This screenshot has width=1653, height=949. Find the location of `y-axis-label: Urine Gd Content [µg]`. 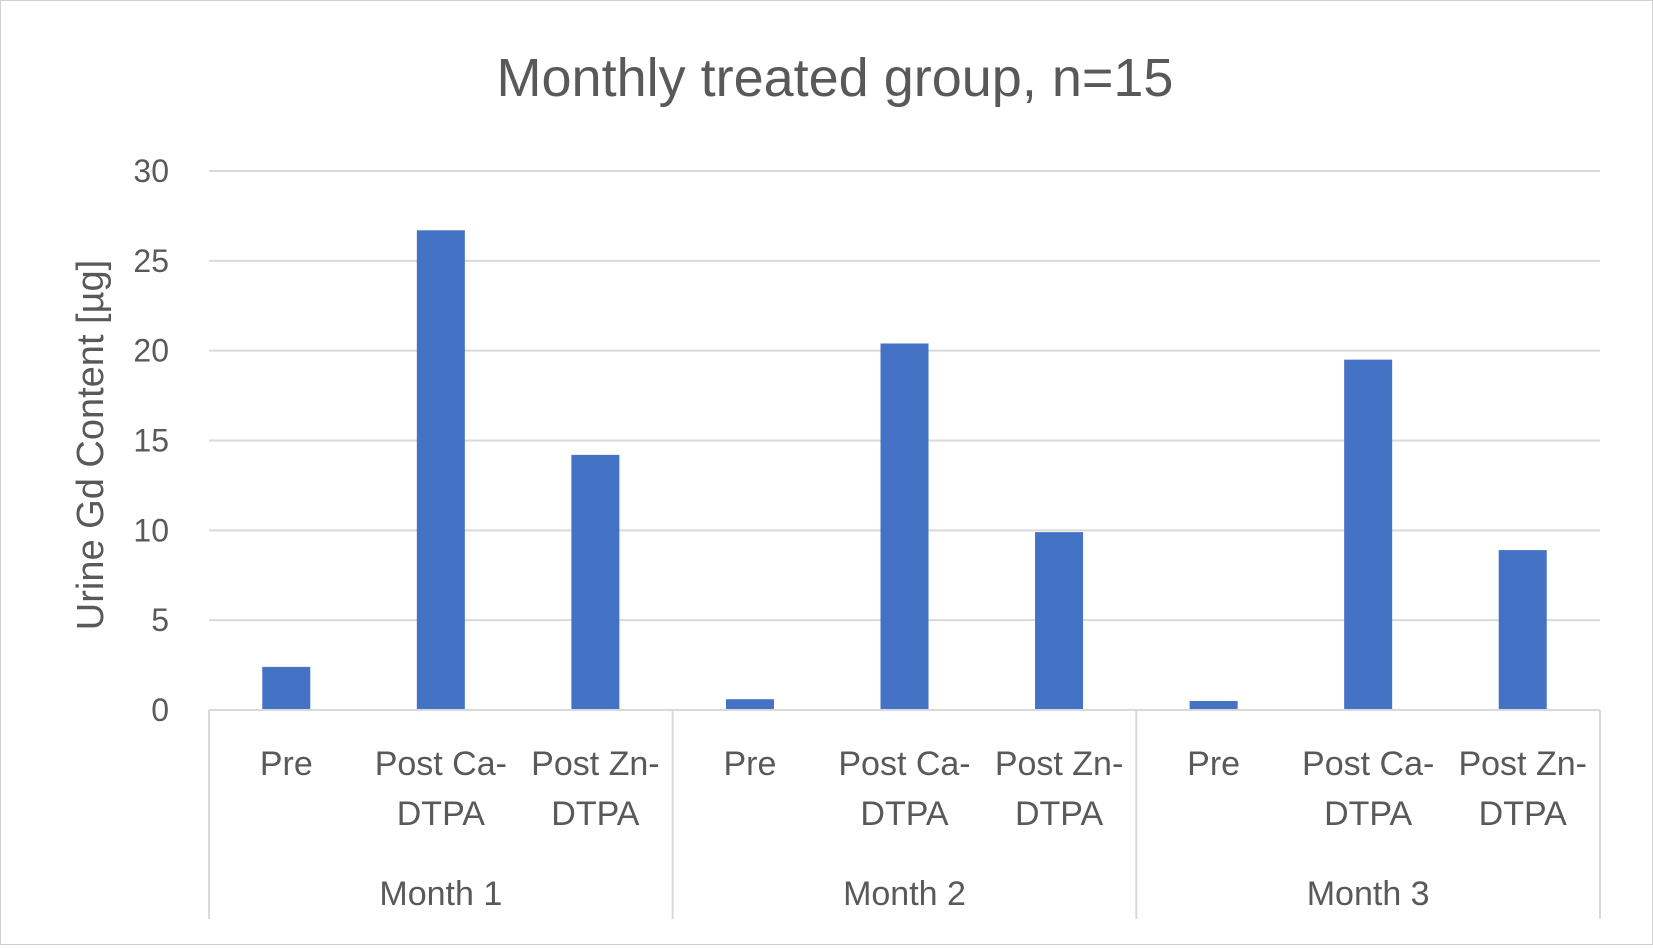

y-axis-label: Urine Gd Content [µg] is located at coordinates (91, 445).